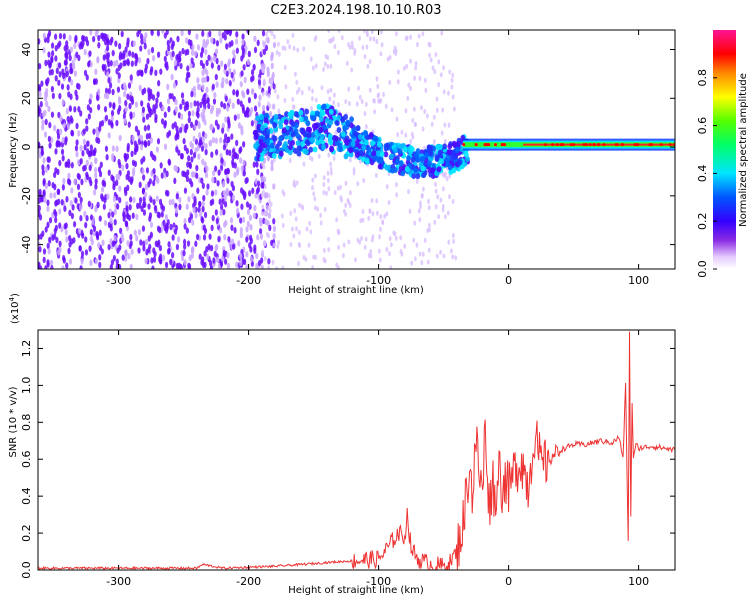  What do you see at coordinates (702, 78) in the screenshot?
I see `colorbar-tick-label: 0.8` at bounding box center [702, 78].